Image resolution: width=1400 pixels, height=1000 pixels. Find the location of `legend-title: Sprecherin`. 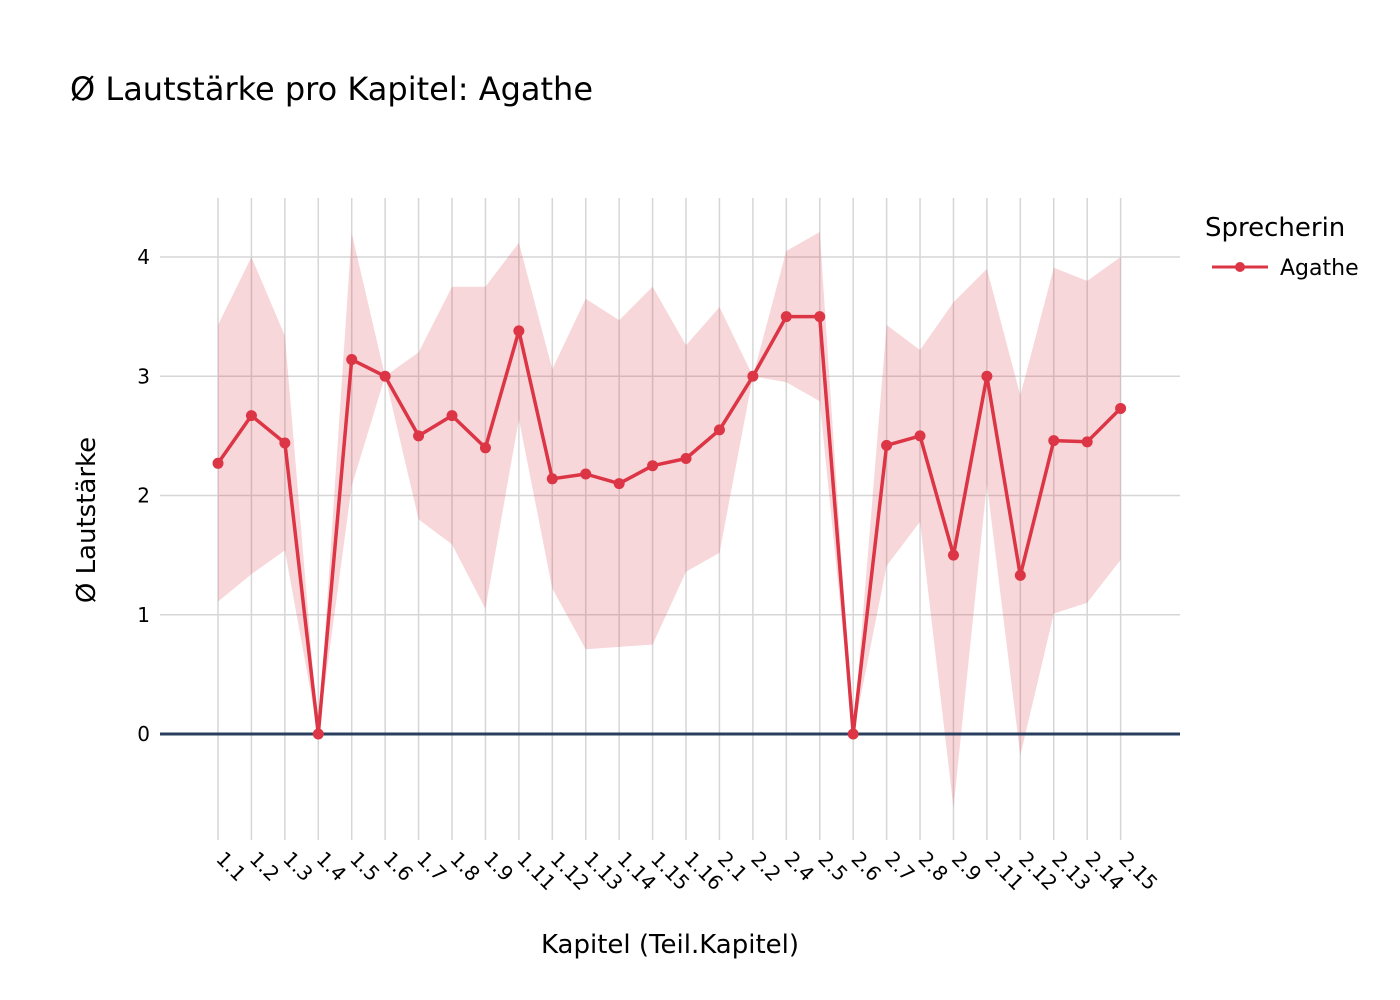

legend-title: Sprecherin is located at coordinates (1275, 228).